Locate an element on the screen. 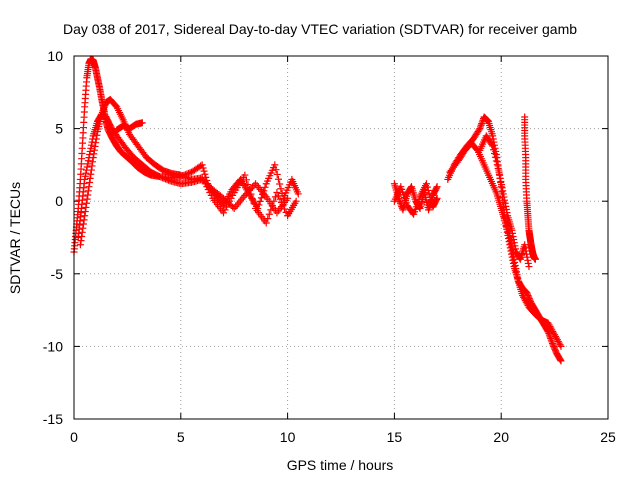 The image size is (640, 480). x-tick-label: 10 is located at coordinates (288, 437).